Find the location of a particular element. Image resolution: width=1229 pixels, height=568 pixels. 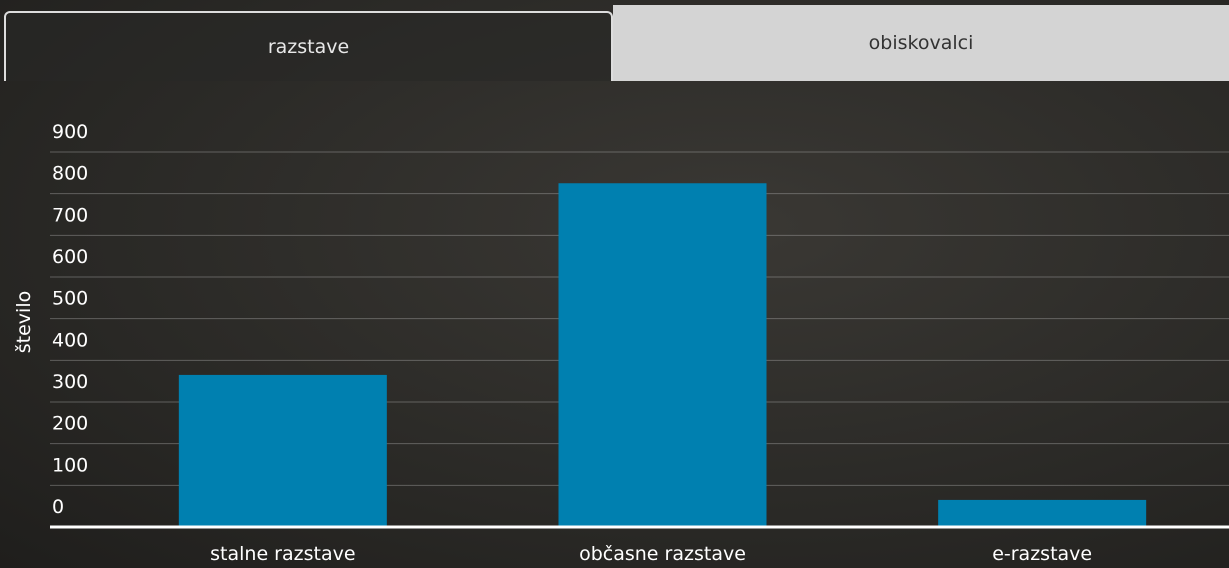

x-tick-label: stalne razstave is located at coordinates (282, 554).